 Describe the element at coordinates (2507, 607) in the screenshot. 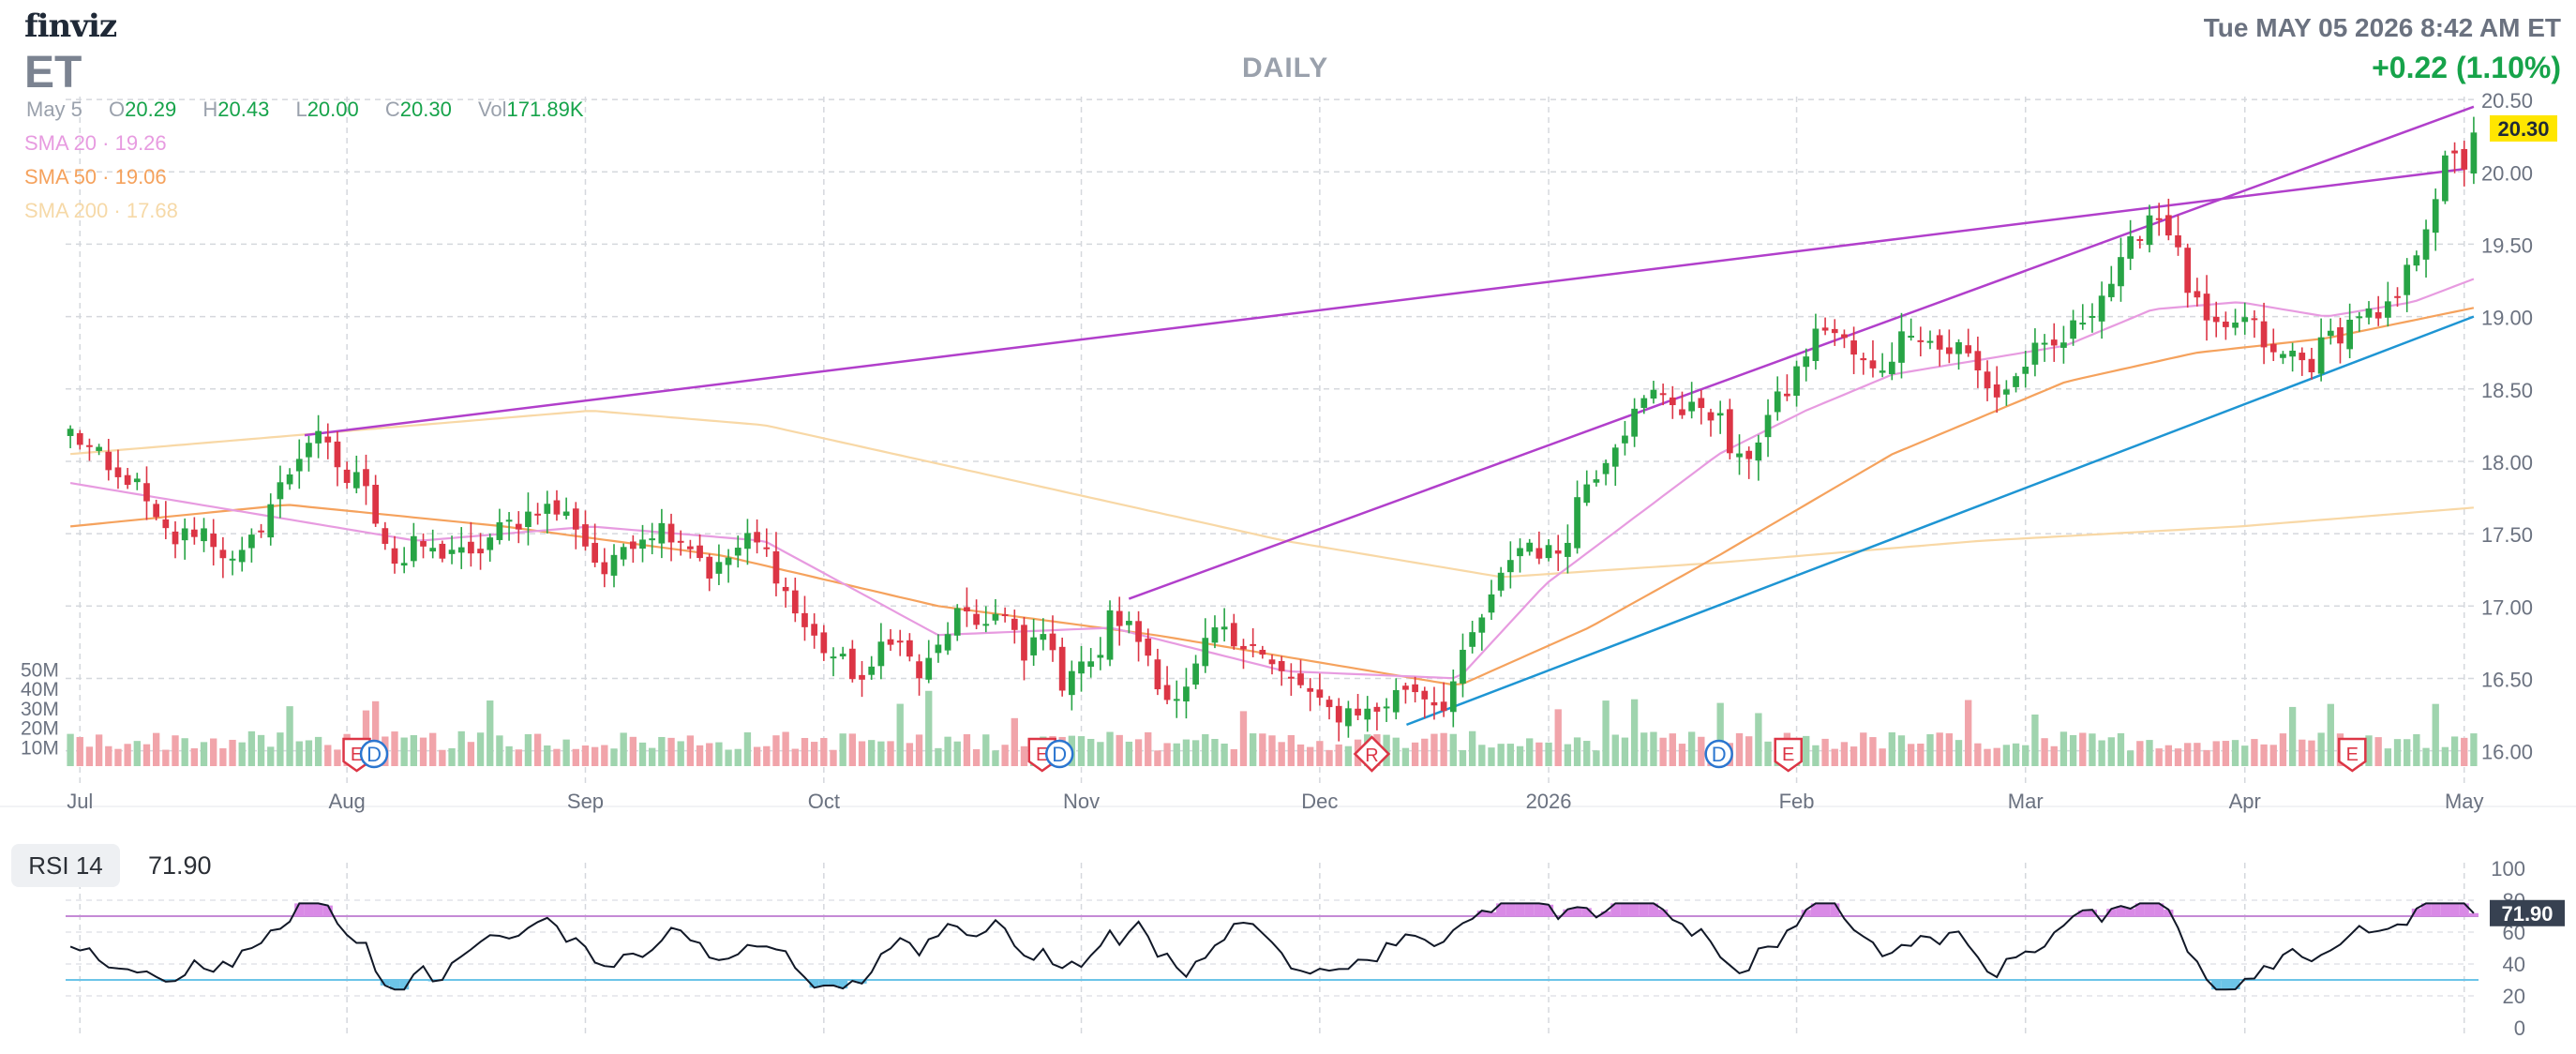

I see `price-tick-label: 17.00` at that location.